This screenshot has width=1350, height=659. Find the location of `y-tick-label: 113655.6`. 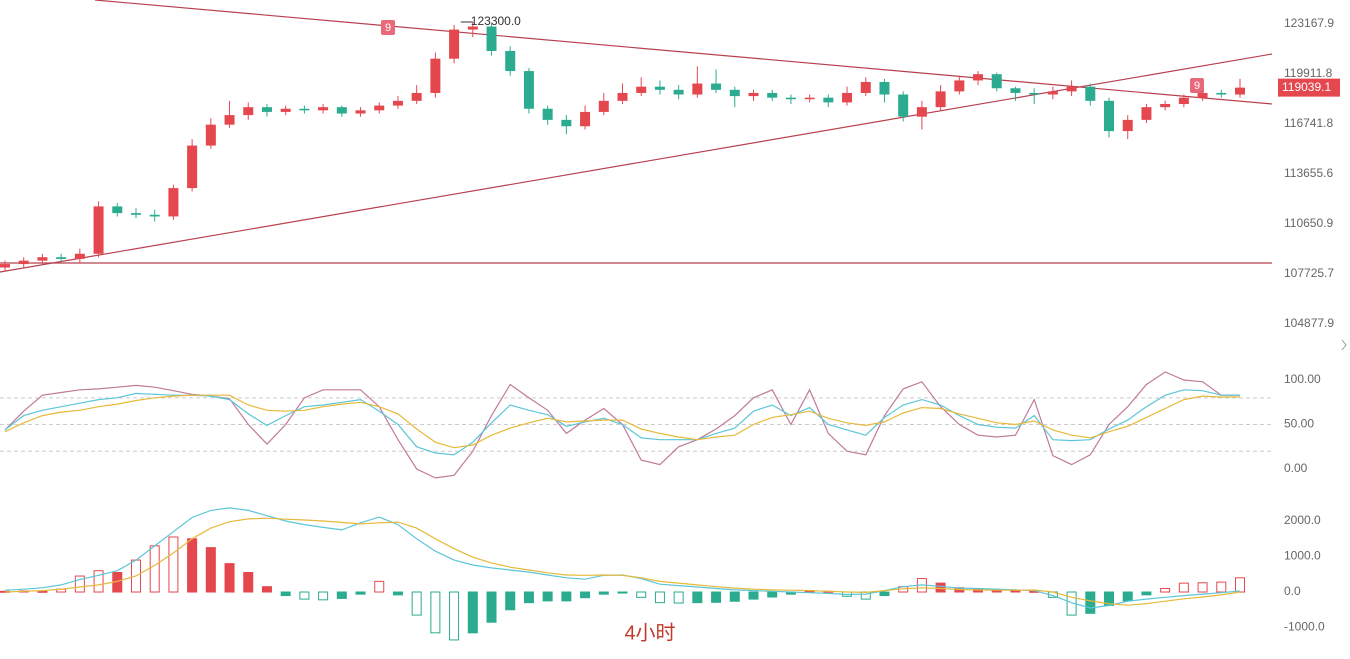

y-tick-label: 113655.6 is located at coordinates (1308, 173).